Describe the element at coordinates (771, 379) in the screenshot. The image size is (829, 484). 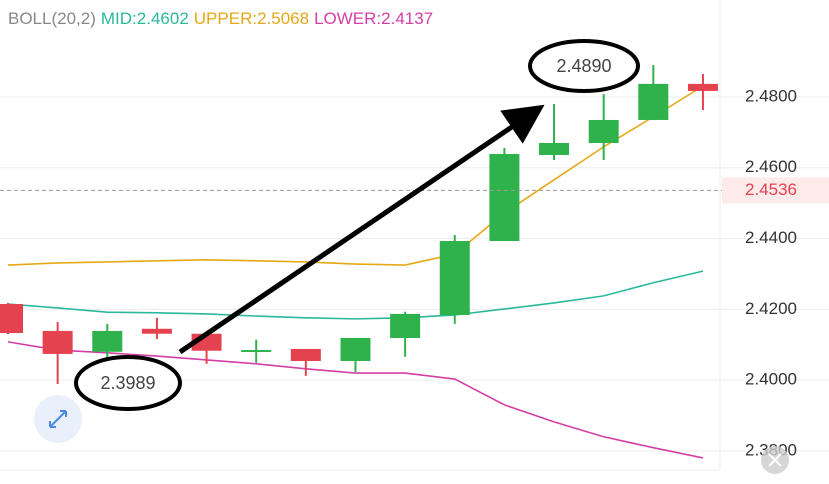
I see `y-tick-label: 2.4000` at that location.